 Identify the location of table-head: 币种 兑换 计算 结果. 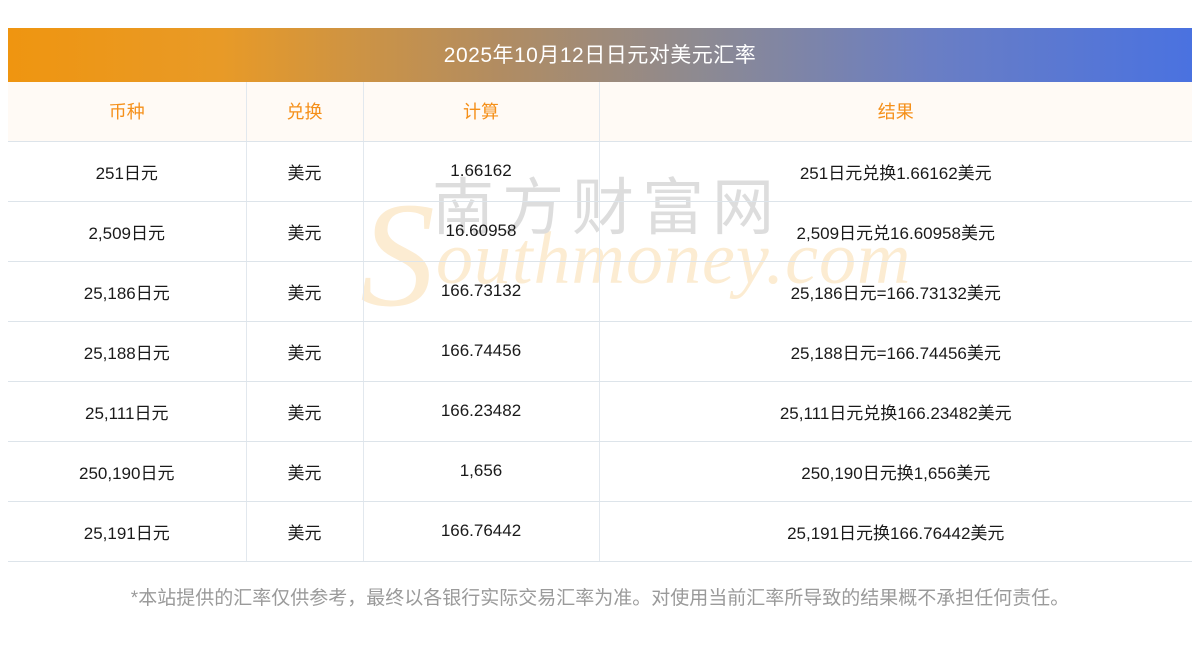
(600, 112).